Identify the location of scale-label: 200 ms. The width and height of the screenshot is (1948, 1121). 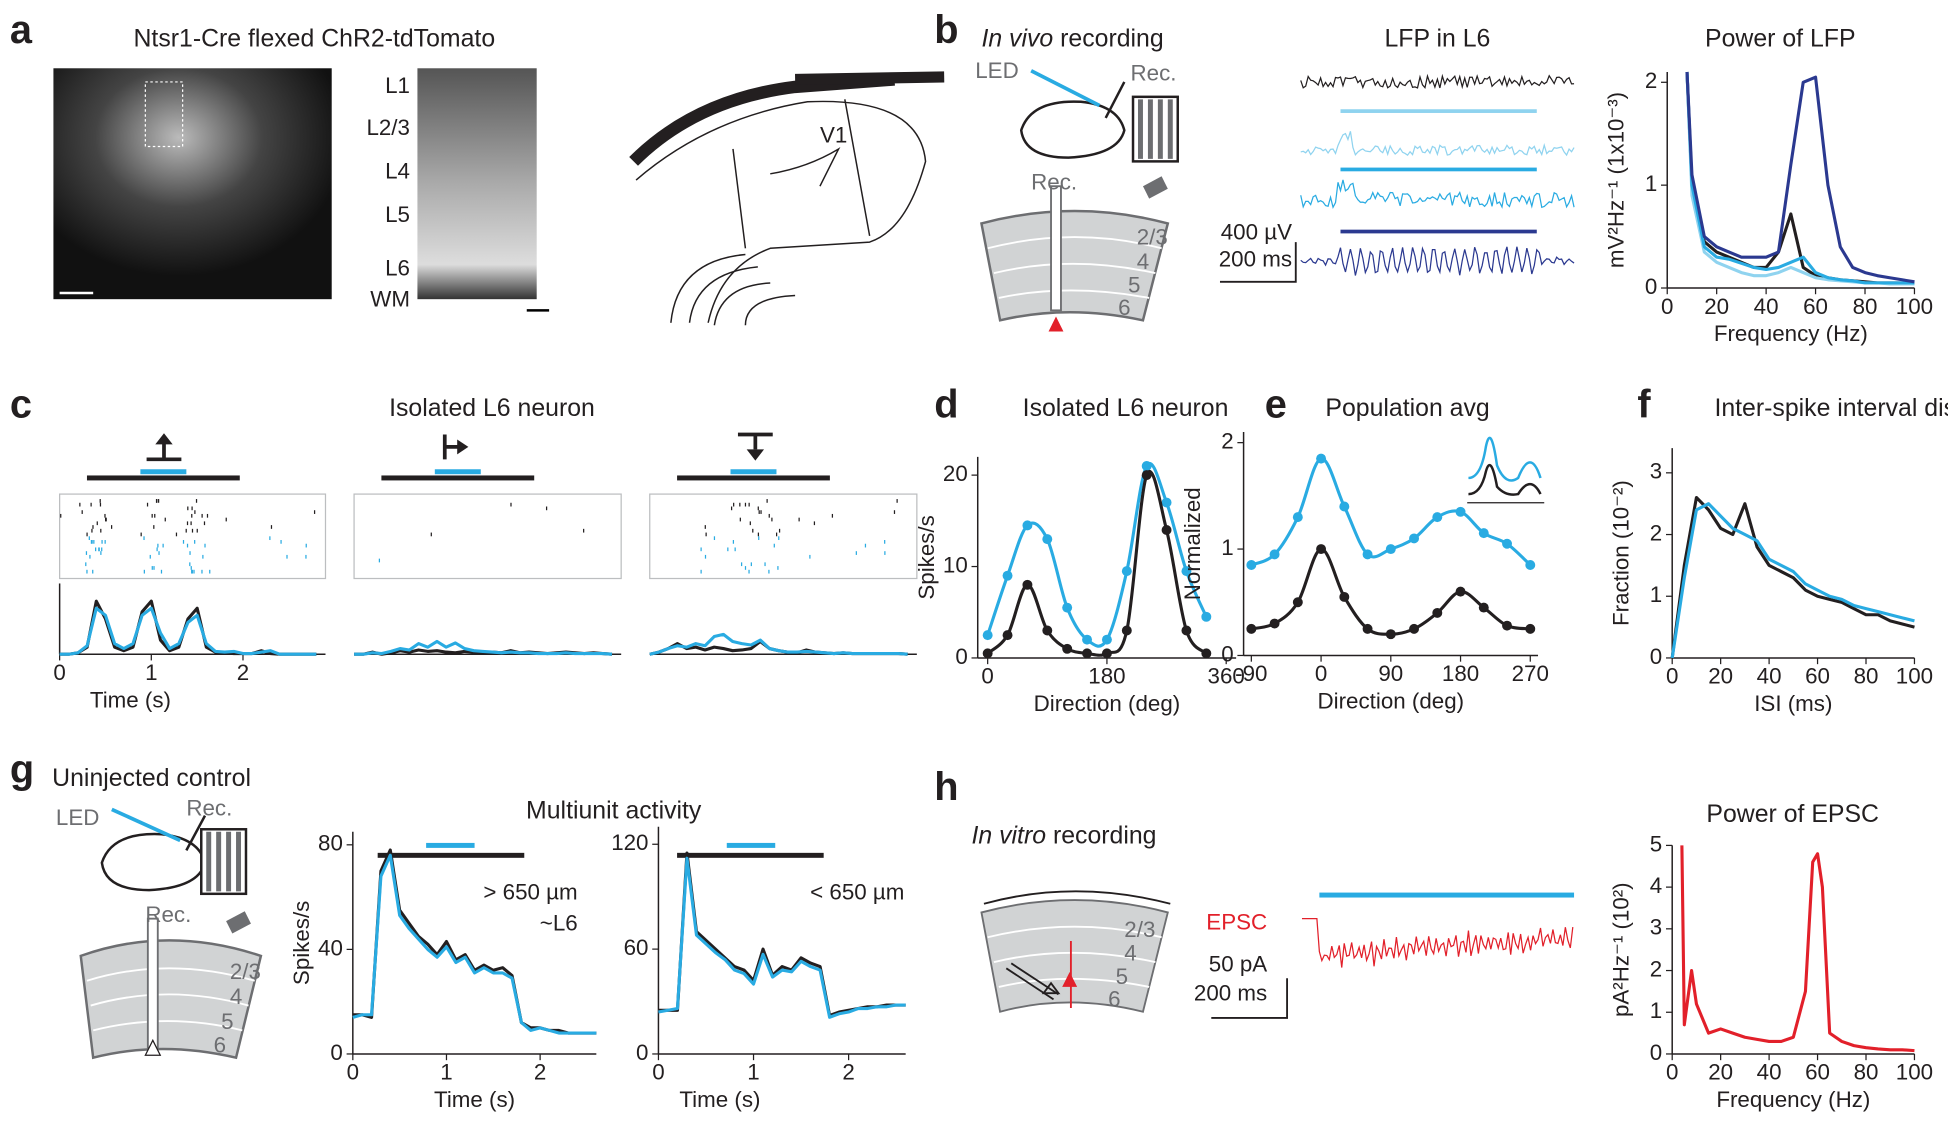
(1230, 992).